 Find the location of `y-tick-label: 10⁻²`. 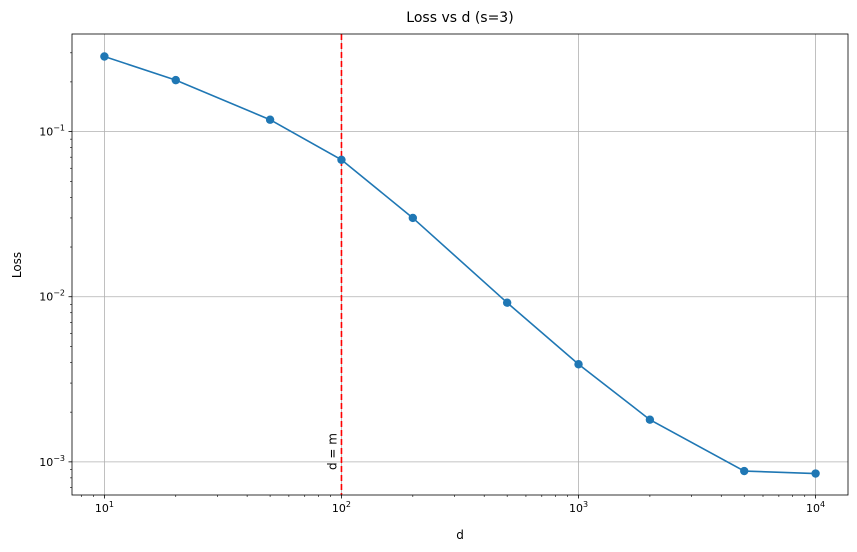

y-tick-label: 10⁻² is located at coordinates (52, 296).